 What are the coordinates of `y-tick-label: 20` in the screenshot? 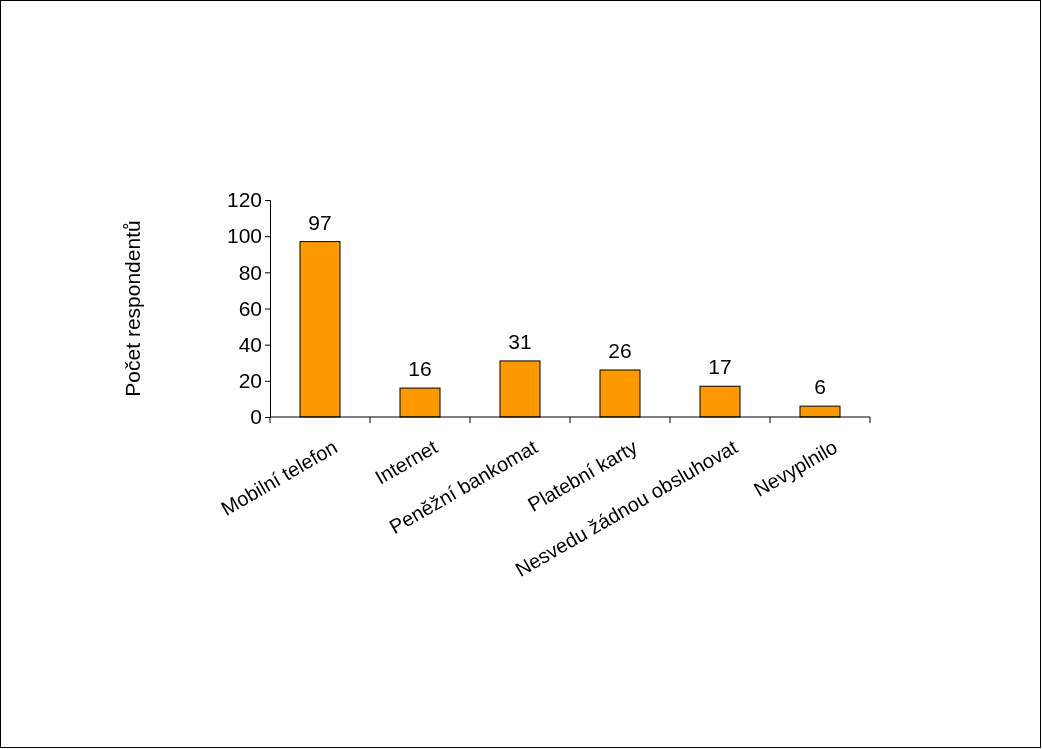 It's located at (250, 381).